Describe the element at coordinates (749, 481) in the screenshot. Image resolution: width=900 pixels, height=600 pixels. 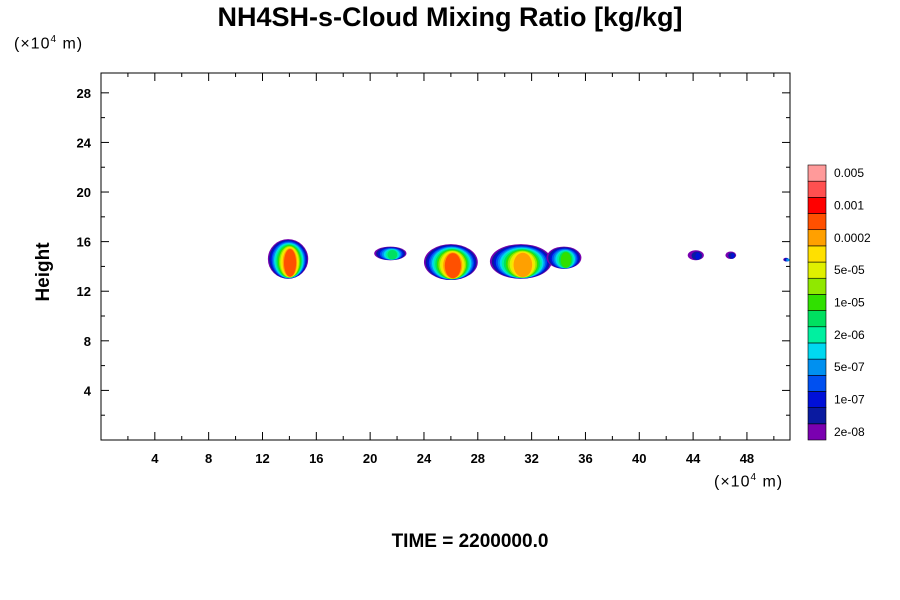
I see `x-axis-unit: (×104 m)` at that location.